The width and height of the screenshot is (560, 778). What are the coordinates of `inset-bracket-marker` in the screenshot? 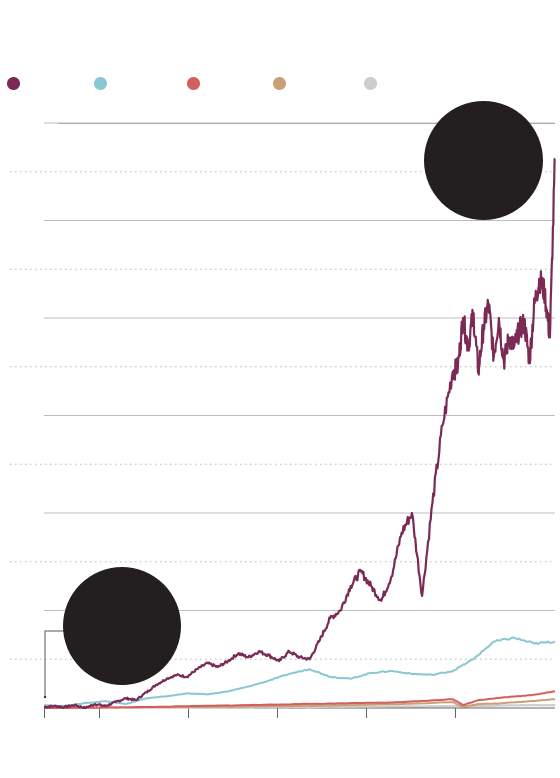 It's located at (45, 697).